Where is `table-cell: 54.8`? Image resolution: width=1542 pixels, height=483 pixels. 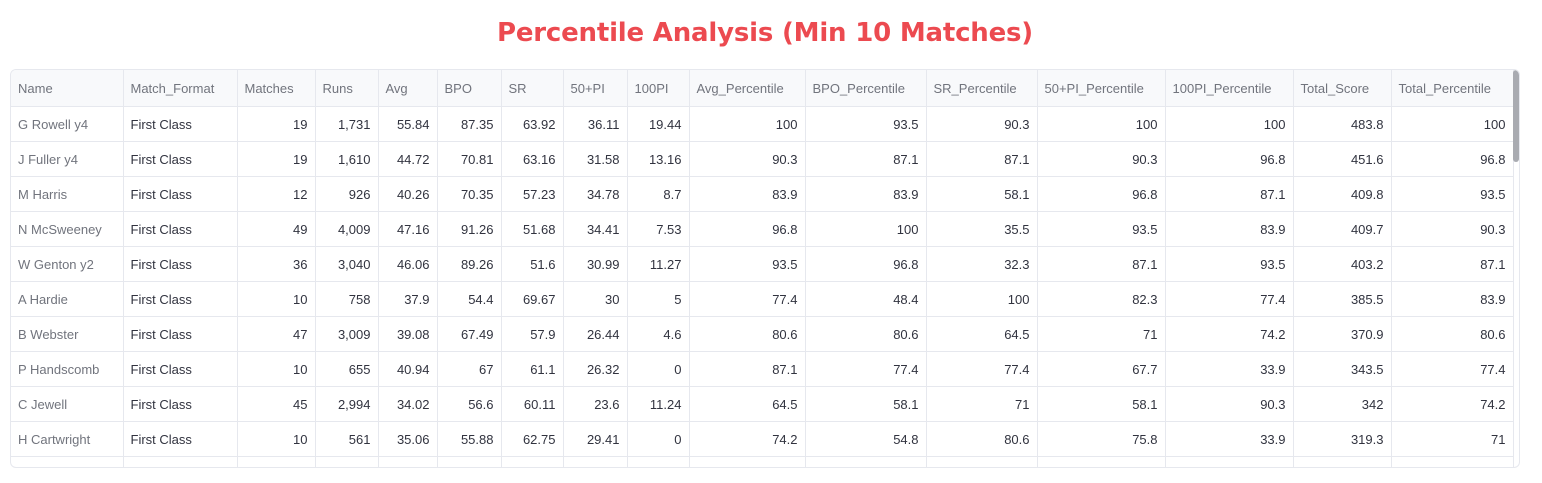 table-cell: 54.8 is located at coordinates (866, 439).